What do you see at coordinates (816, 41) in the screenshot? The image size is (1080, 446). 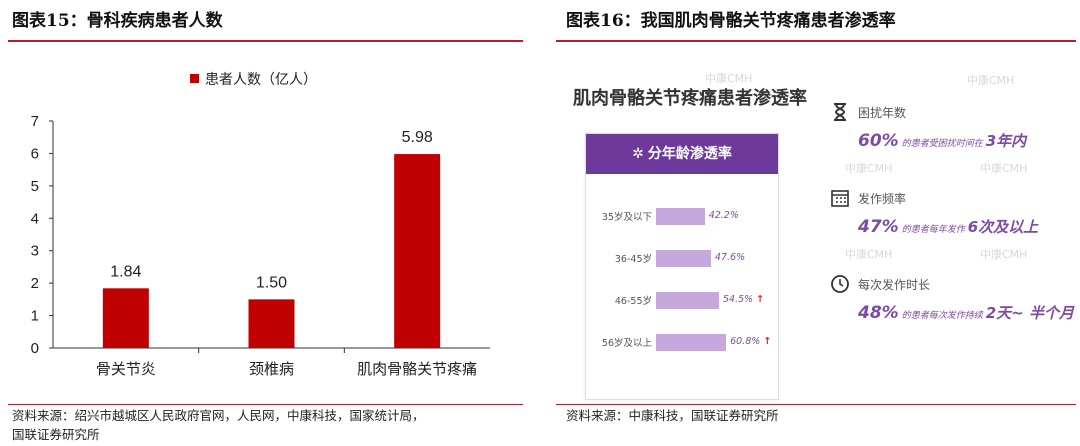 I see `right-title-rule` at bounding box center [816, 41].